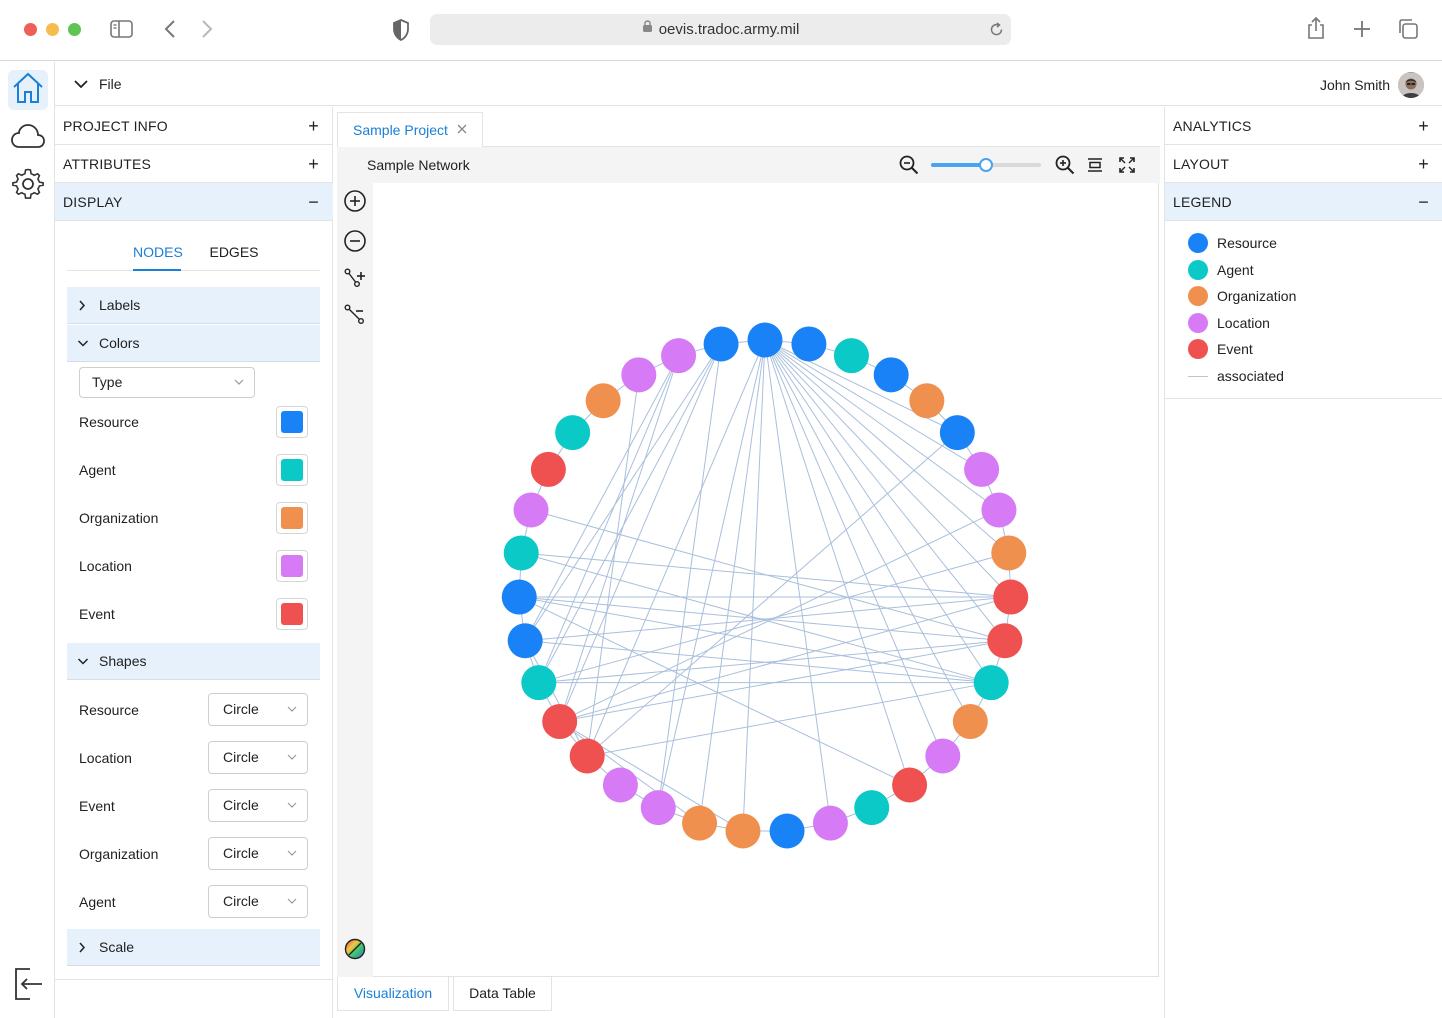 This screenshot has height=1018, width=1442. What do you see at coordinates (996, 32) in the screenshot?
I see `reload-icon` at bounding box center [996, 32].